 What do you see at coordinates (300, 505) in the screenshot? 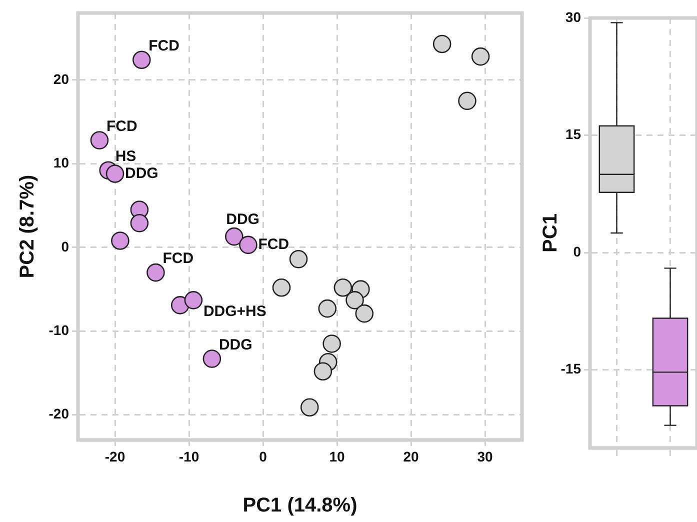
I see `x-axis-title: PC1 (14.8%)` at bounding box center [300, 505].